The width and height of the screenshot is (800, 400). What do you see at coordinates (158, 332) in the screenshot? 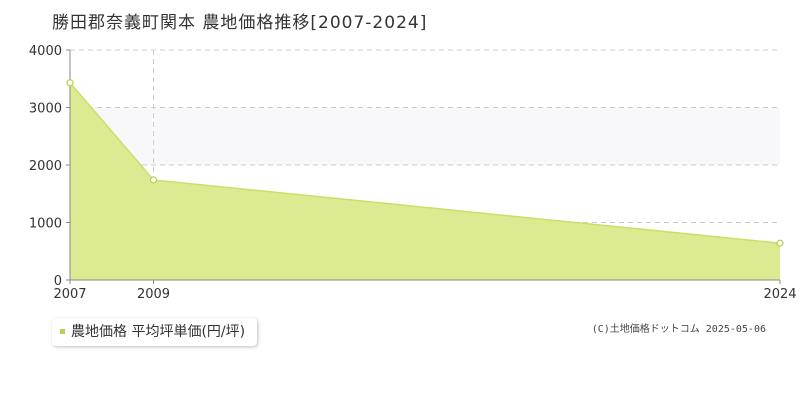
I see `legend-label: 農地価格 平均坪単価(円/坪)` at bounding box center [158, 332].